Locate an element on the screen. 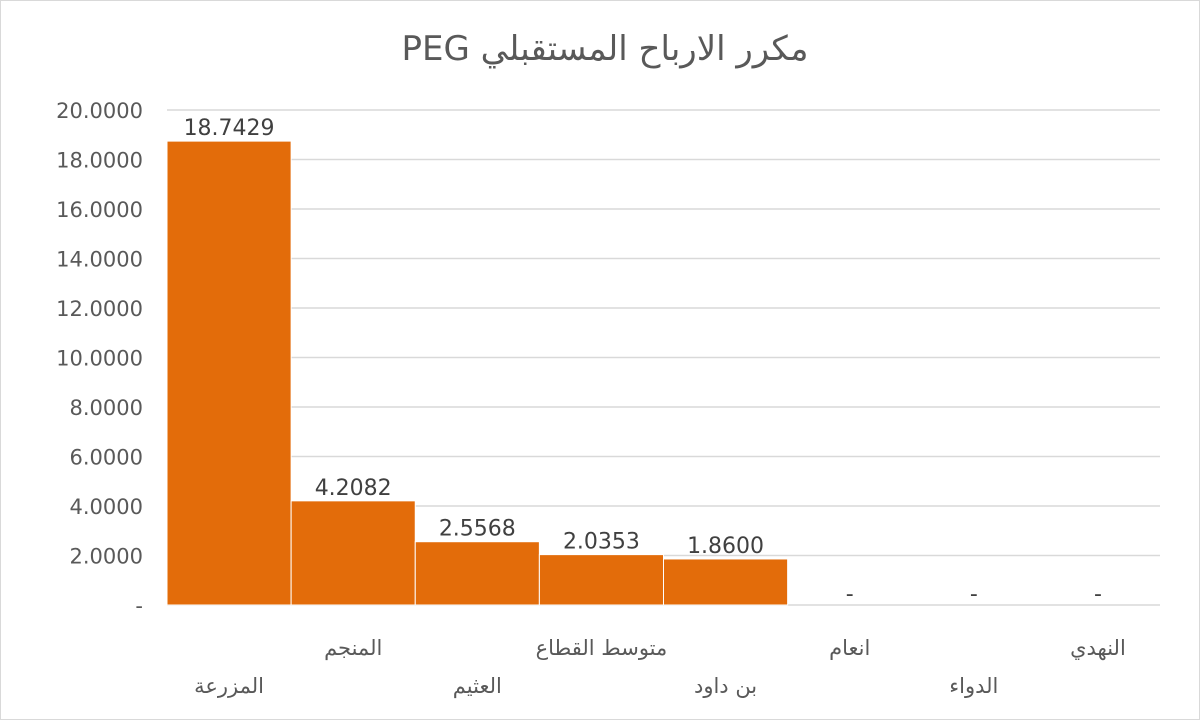 This screenshot has width=1200, height=720. y-tick-label: 12.0000 is located at coordinates (99, 309).